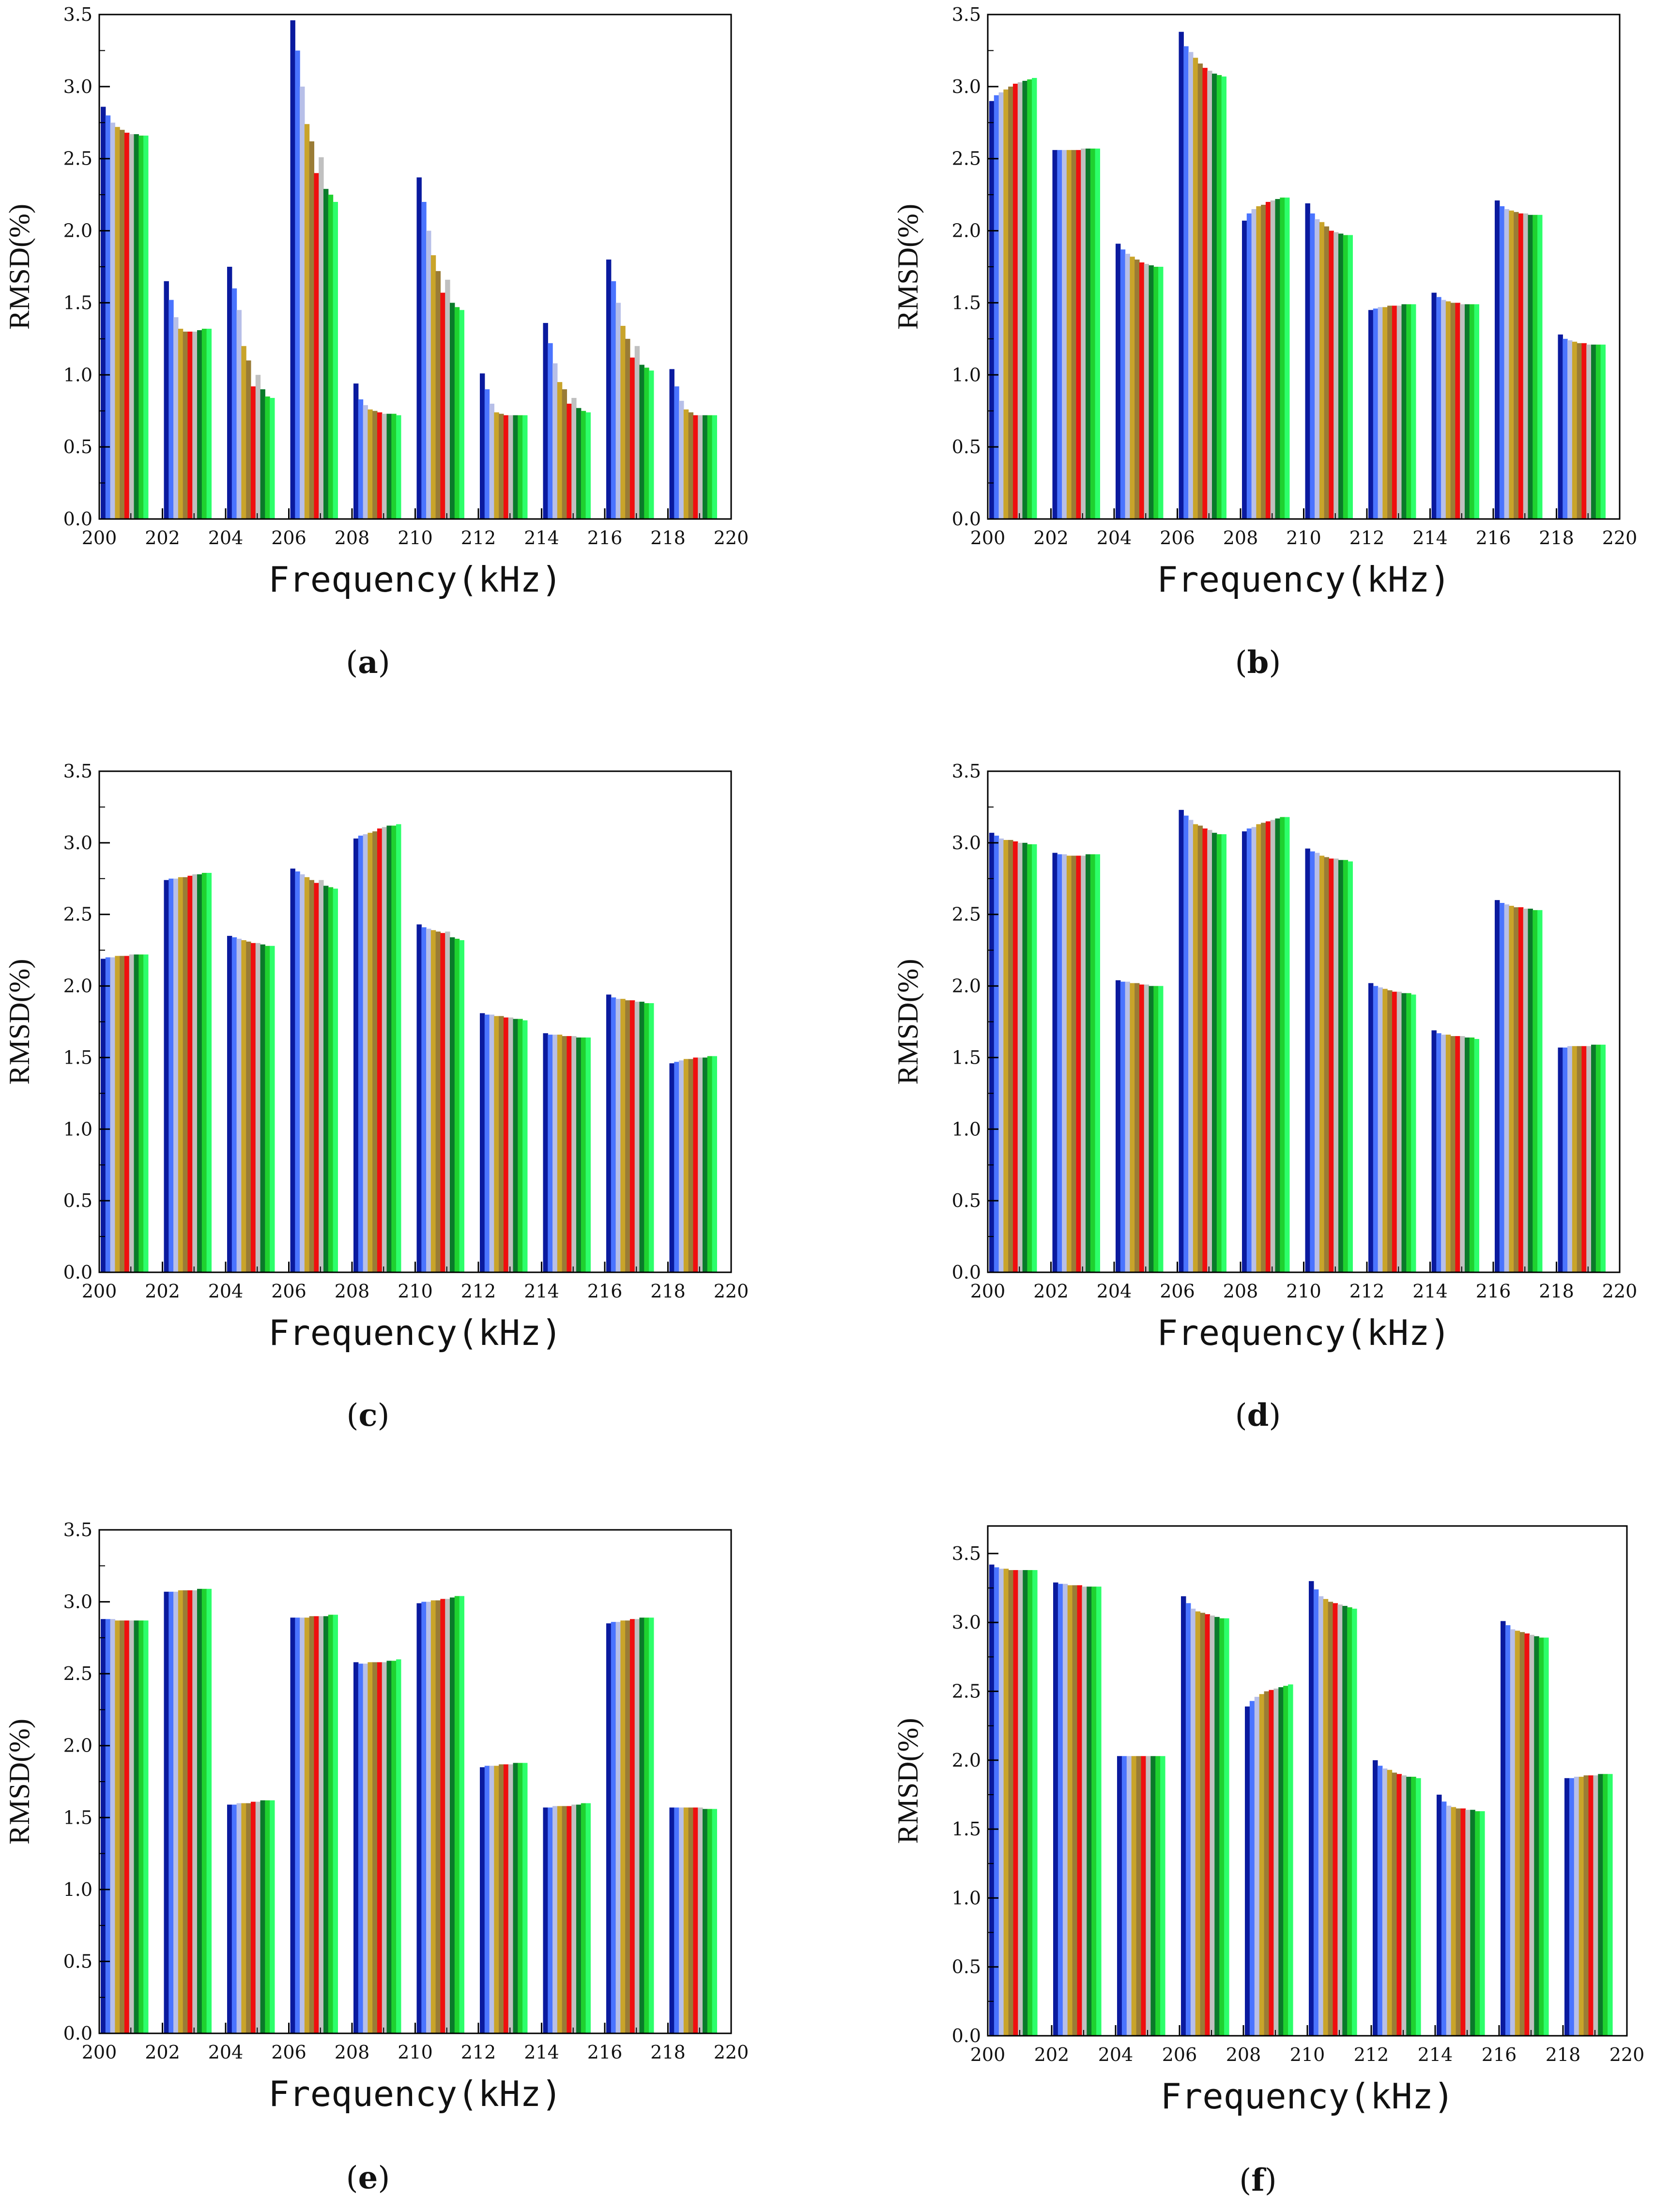 This screenshot has width=1655, height=2212. What do you see at coordinates (1282, 358) in the screenshot?
I see `bar-b-208-s9` at bounding box center [1282, 358].